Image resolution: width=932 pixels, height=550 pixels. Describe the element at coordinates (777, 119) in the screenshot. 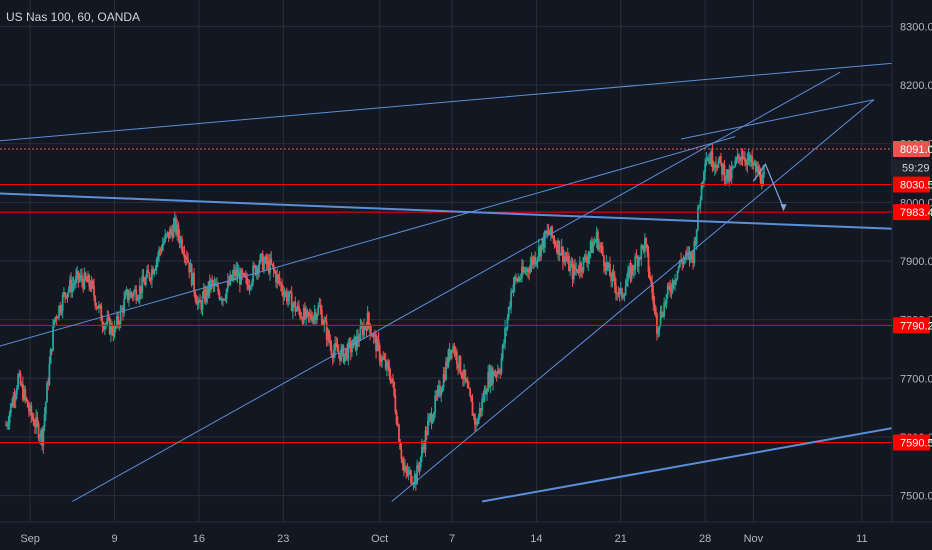

I see `trendline` at that location.